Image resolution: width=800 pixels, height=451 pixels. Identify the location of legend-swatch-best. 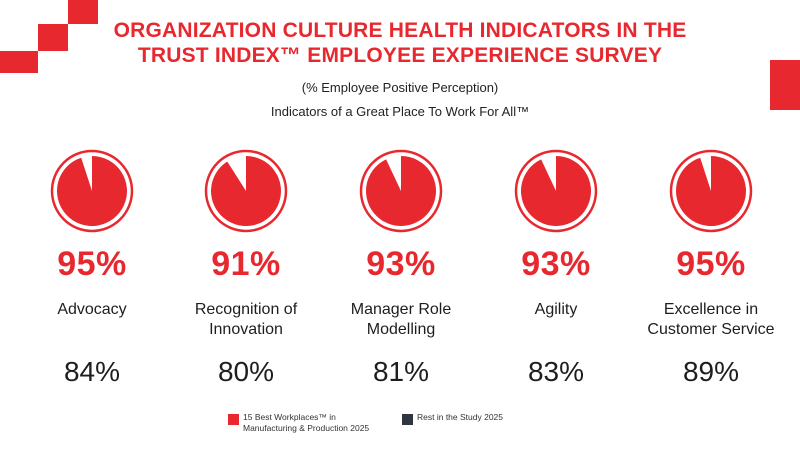
(233, 419).